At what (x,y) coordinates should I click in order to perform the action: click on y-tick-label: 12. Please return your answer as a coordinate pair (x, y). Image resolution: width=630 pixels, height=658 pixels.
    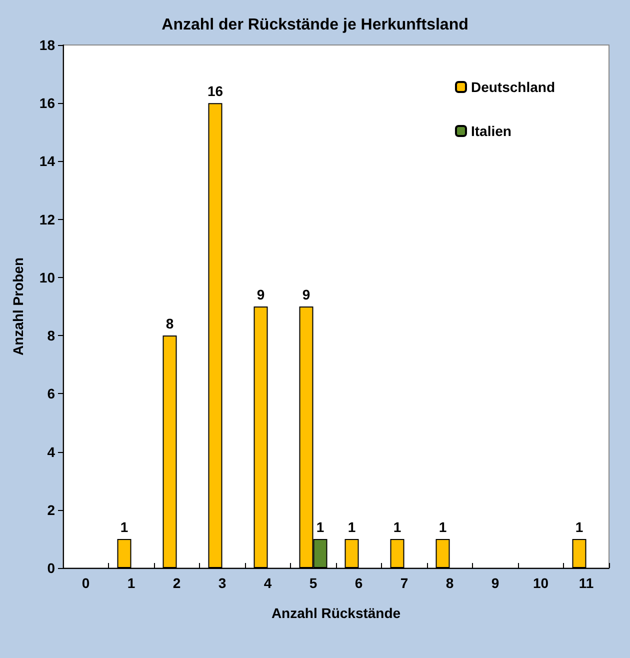
    Looking at the image, I should click on (47, 219).